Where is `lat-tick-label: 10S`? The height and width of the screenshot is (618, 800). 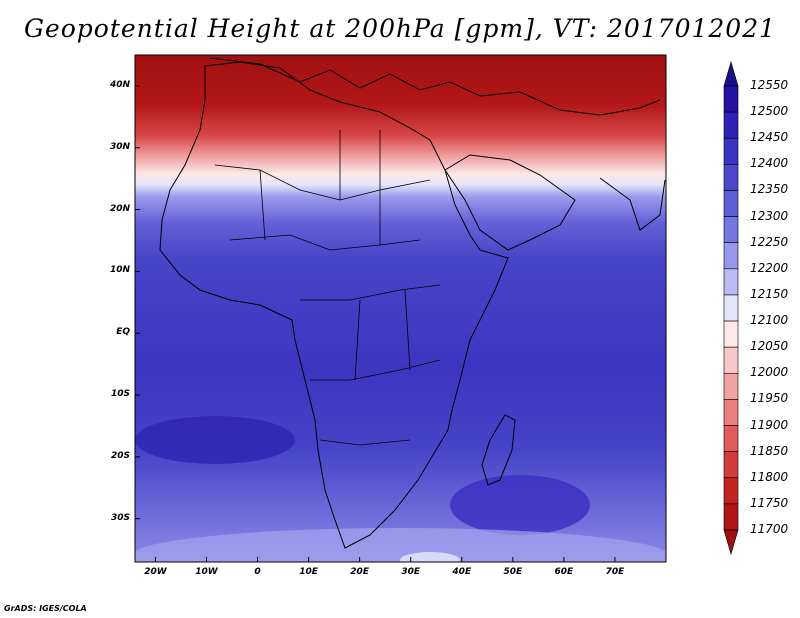 lat-tick-label: 10S is located at coordinates (120, 394).